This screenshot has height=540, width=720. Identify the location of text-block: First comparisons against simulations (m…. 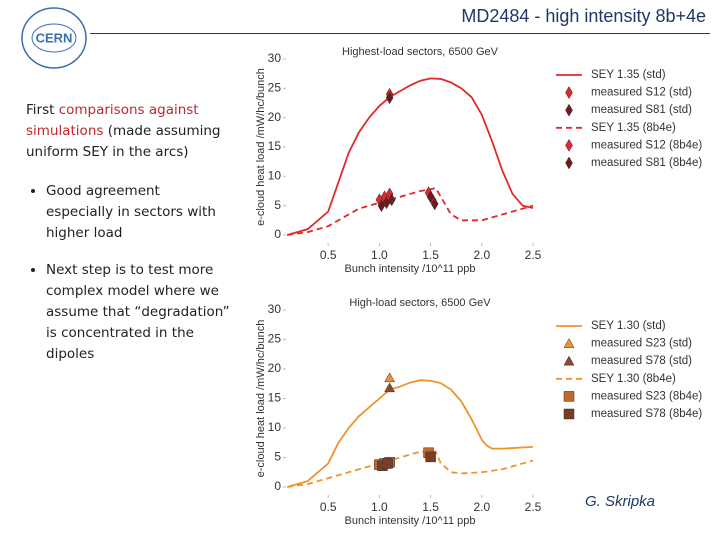
(128, 240).